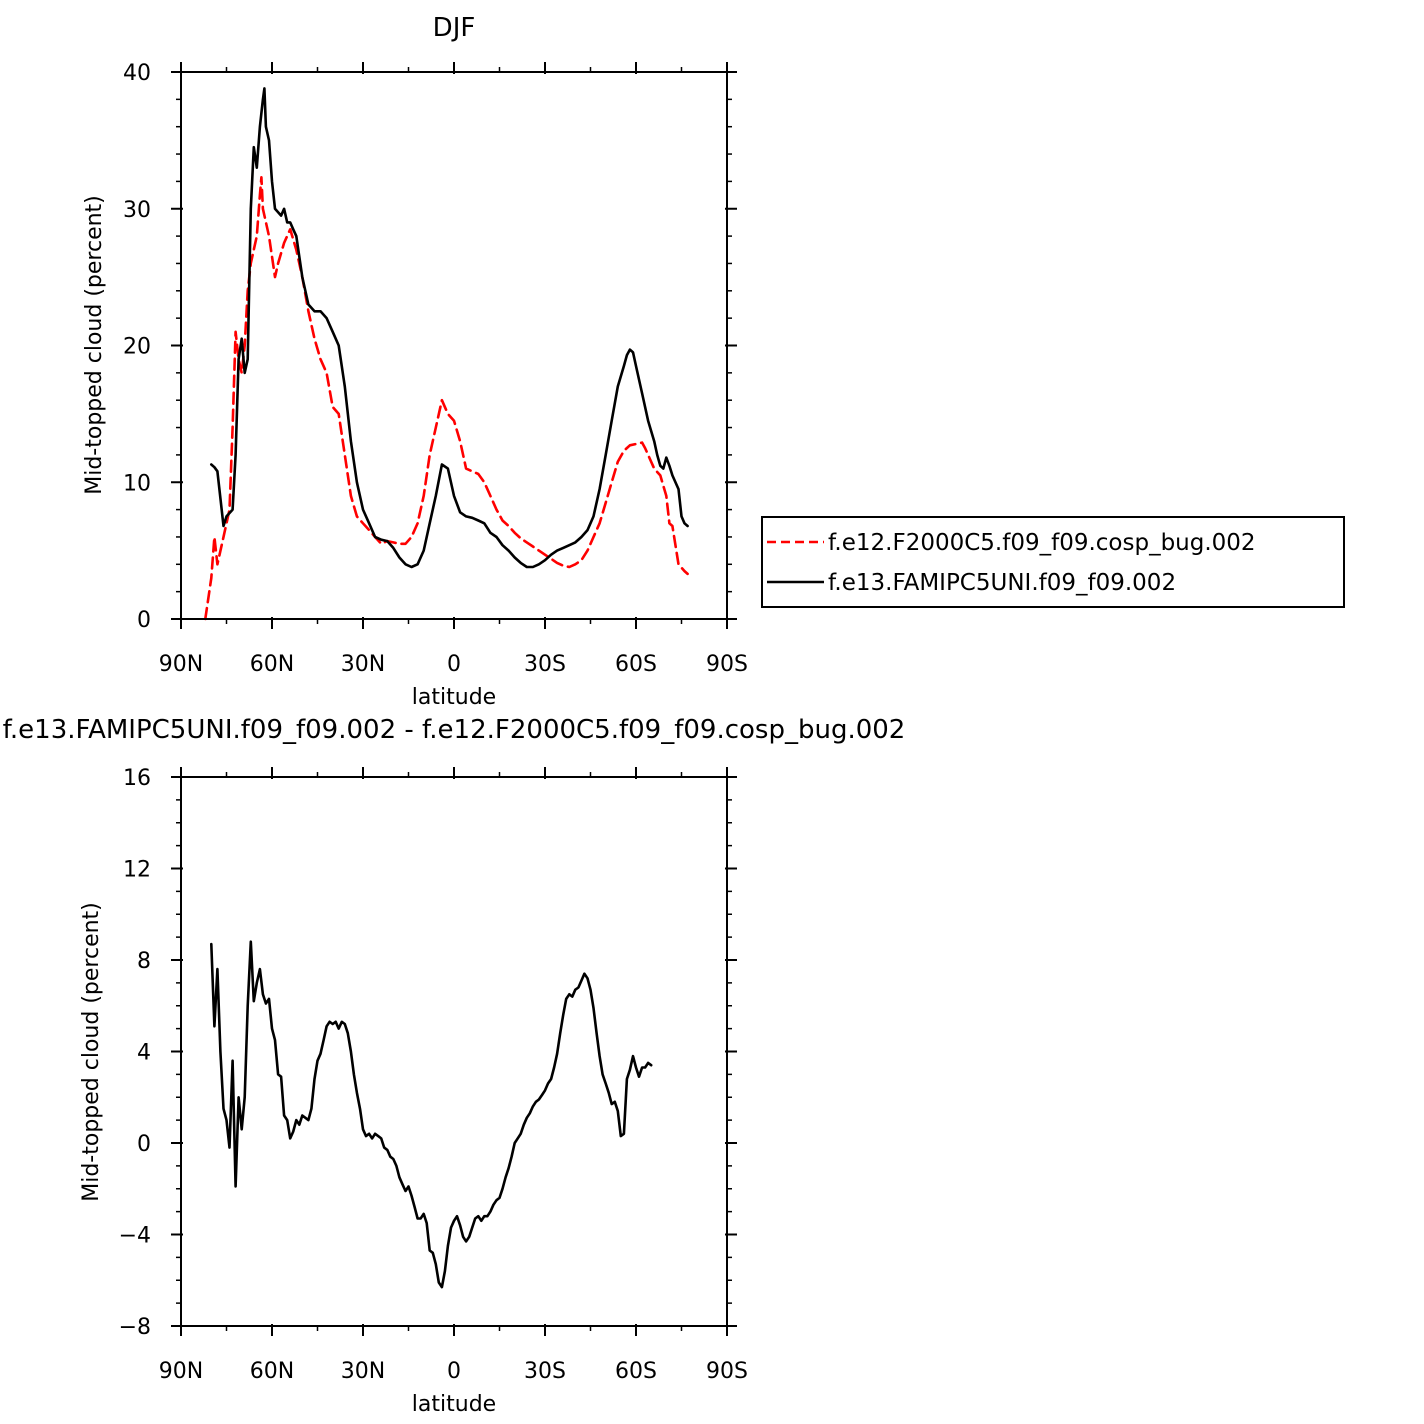 Image resolution: width=1424 pixels, height=1424 pixels. I want to click on bottom-plot-frame, so click(454, 1051).